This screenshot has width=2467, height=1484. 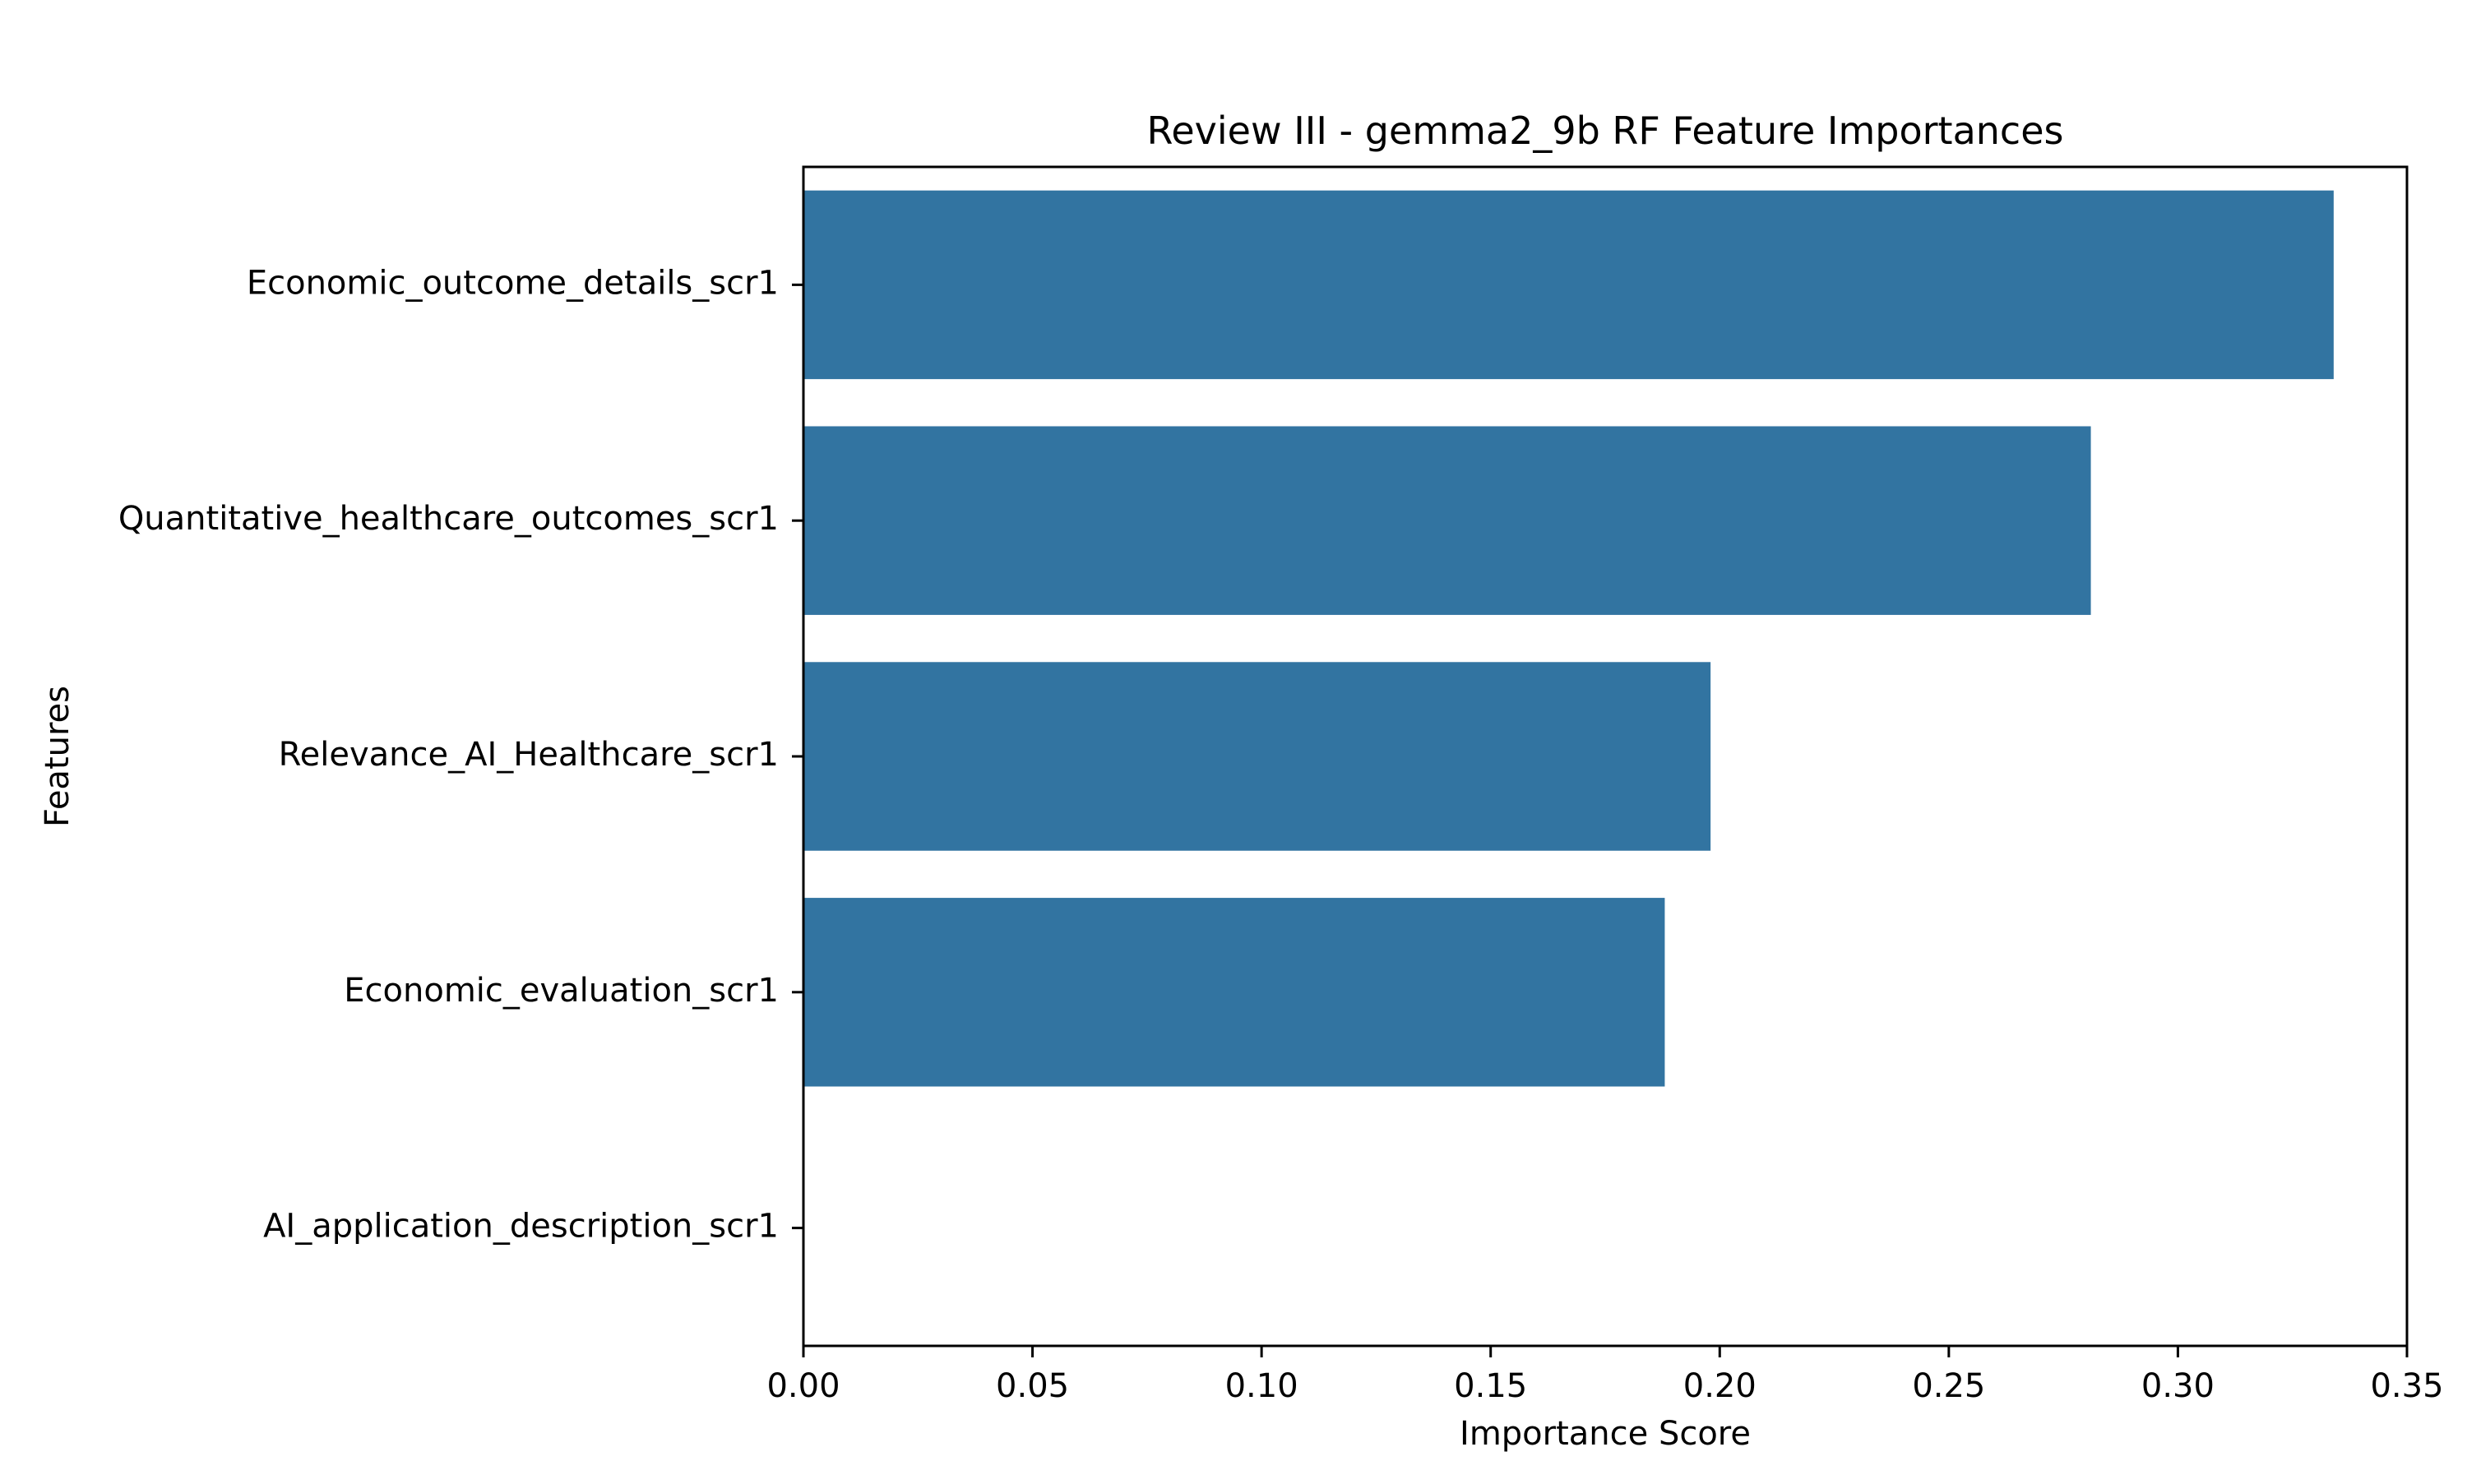 What do you see at coordinates (2406, 1386) in the screenshot?
I see `x-tick-label: 0.35` at bounding box center [2406, 1386].